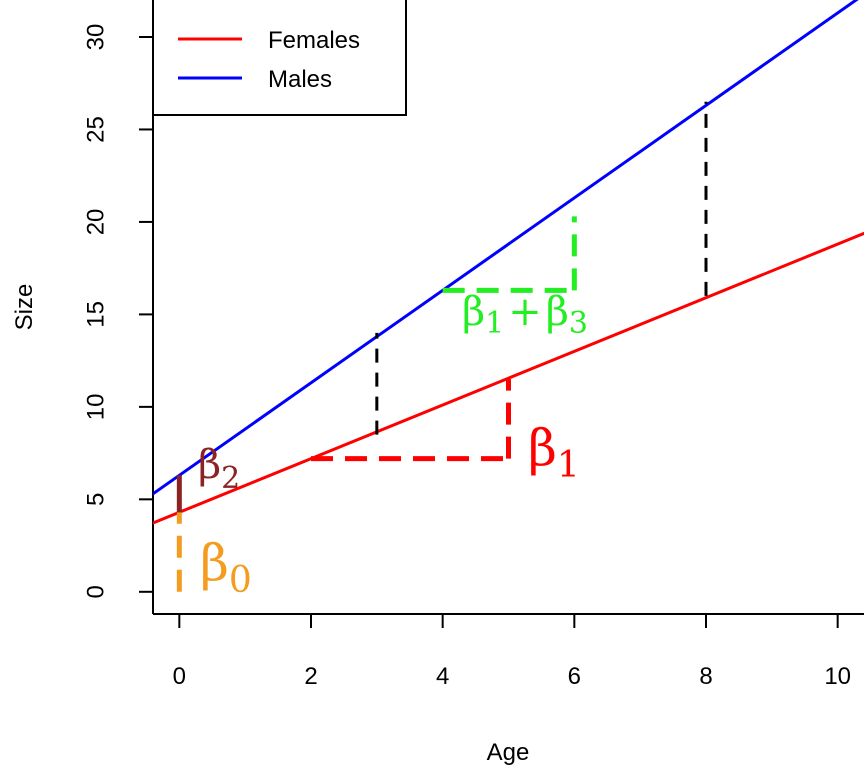 This screenshot has width=864, height=768. I want to click on x-tick-label-10: 10, so click(837, 676).